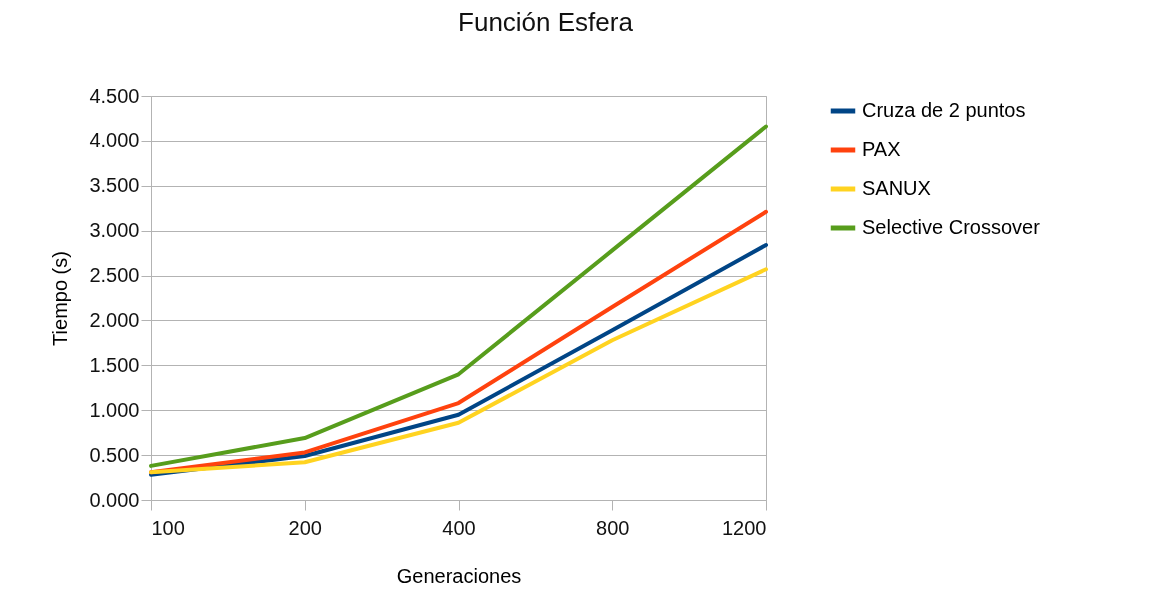 The height and width of the screenshot is (614, 1168). What do you see at coordinates (546, 22) in the screenshot?
I see `chart-title: Función Esfera` at bounding box center [546, 22].